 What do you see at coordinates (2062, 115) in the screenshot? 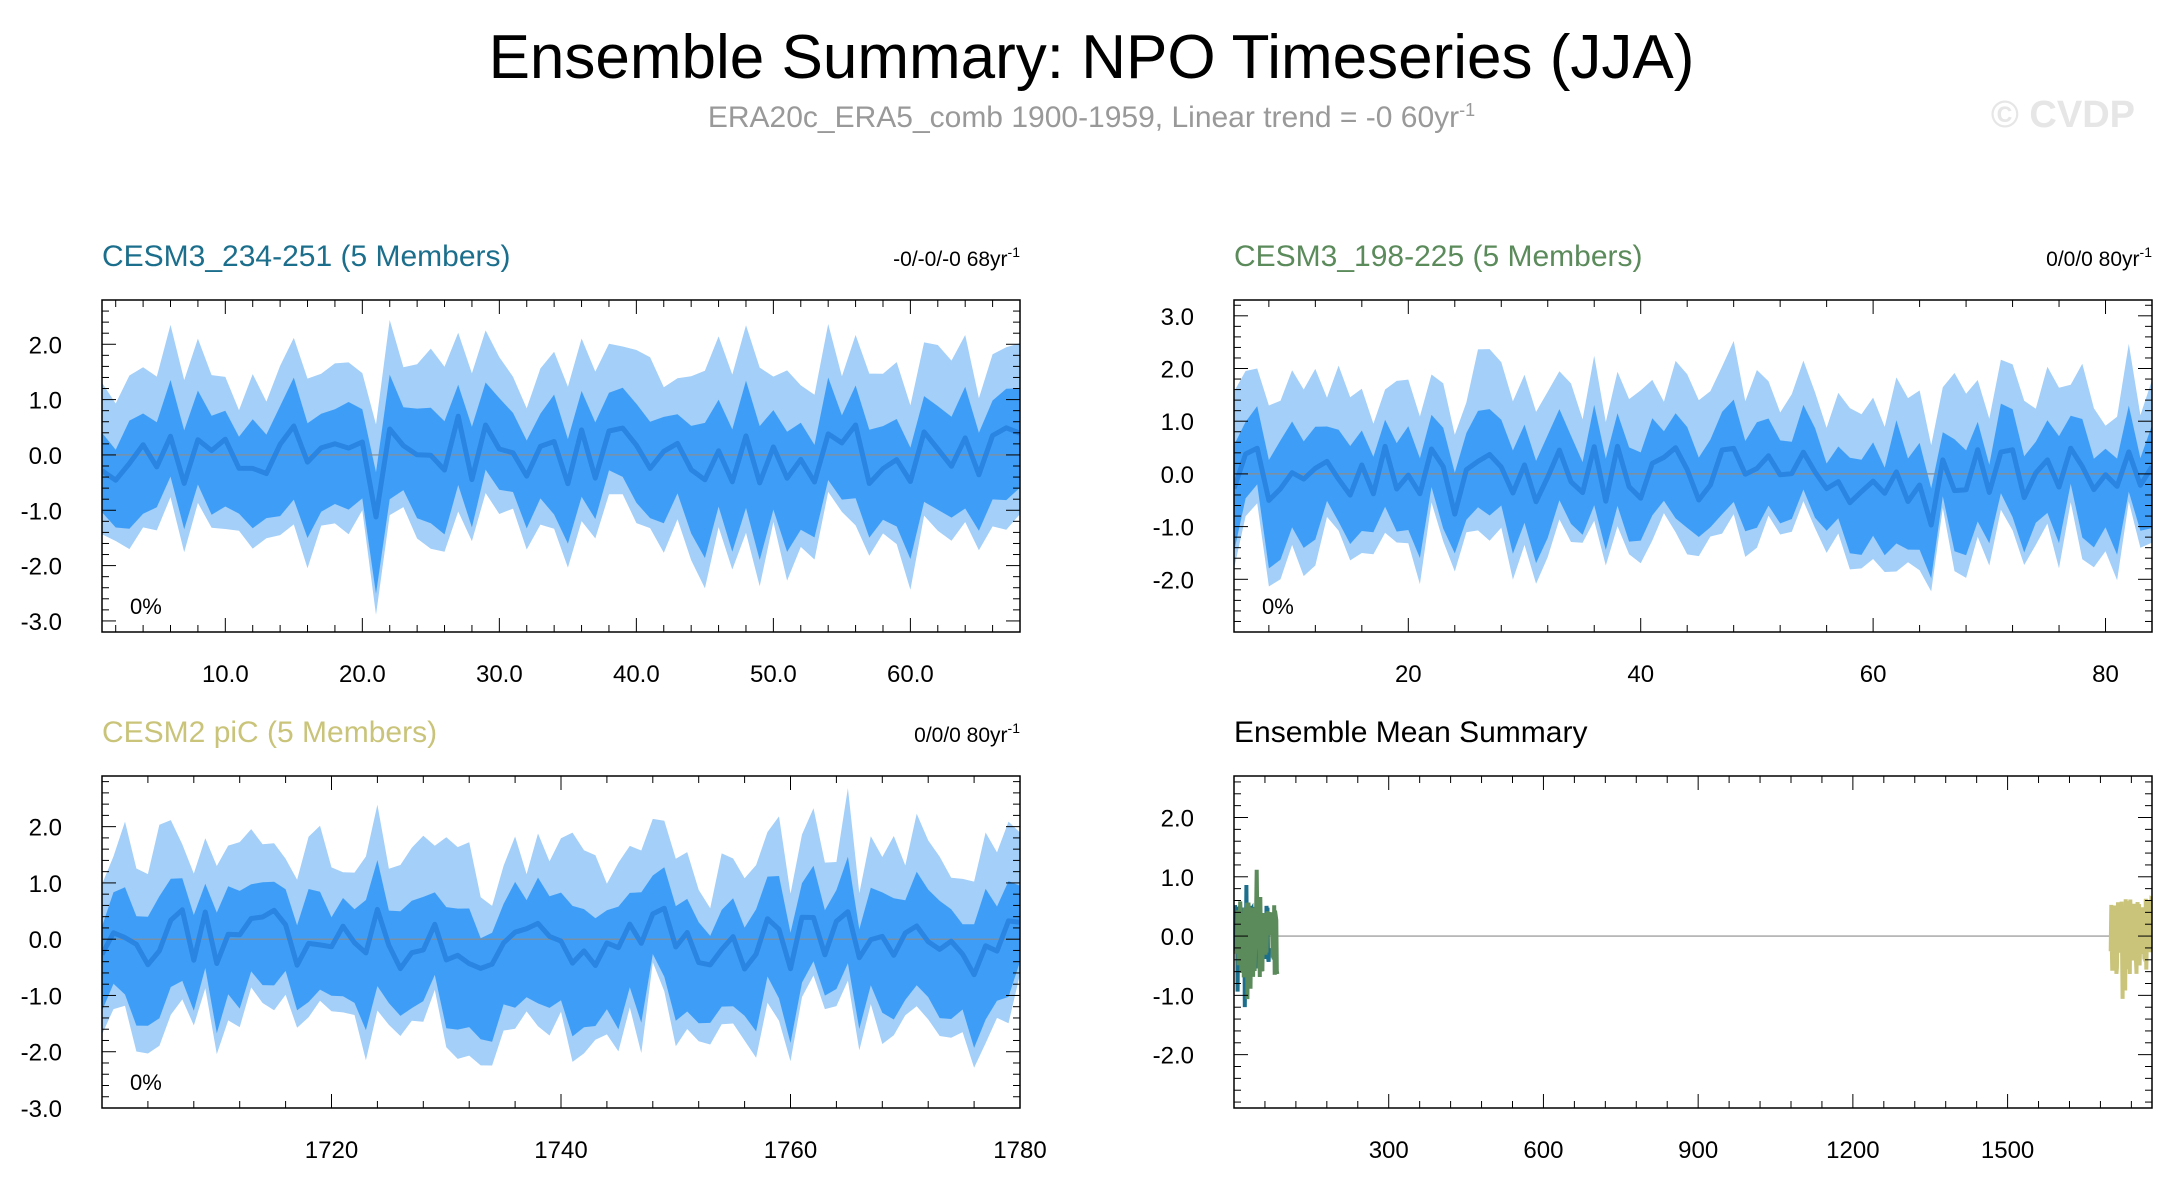
I see `watermark: © CVDP` at bounding box center [2062, 115].